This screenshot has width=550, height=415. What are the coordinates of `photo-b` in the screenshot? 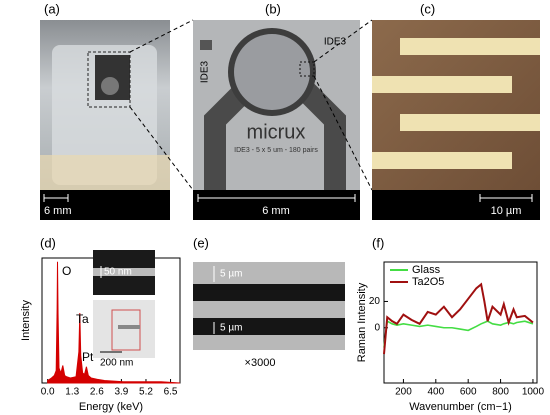 It's located at (276, 105).